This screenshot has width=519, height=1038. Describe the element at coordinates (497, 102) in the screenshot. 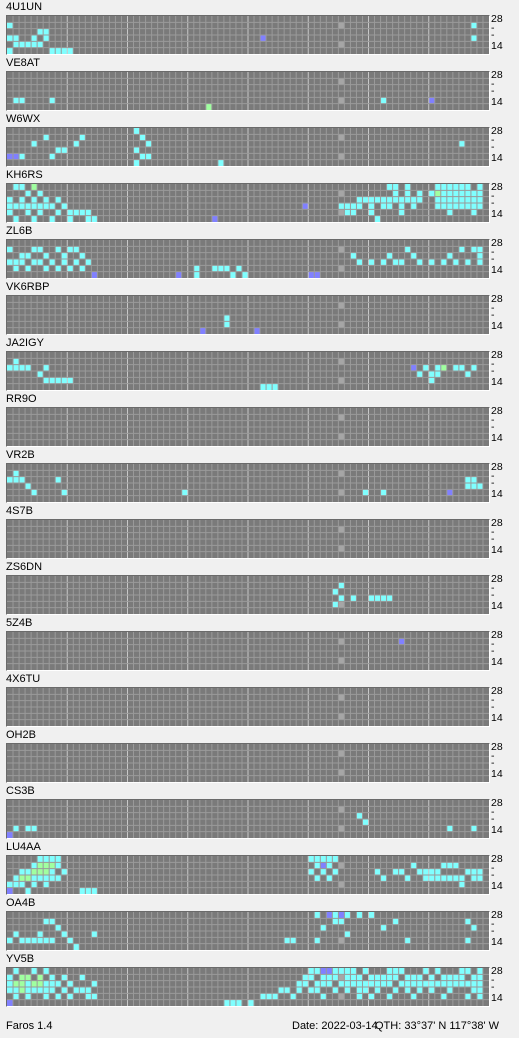

I see `axis-label-bottom: 14` at that location.